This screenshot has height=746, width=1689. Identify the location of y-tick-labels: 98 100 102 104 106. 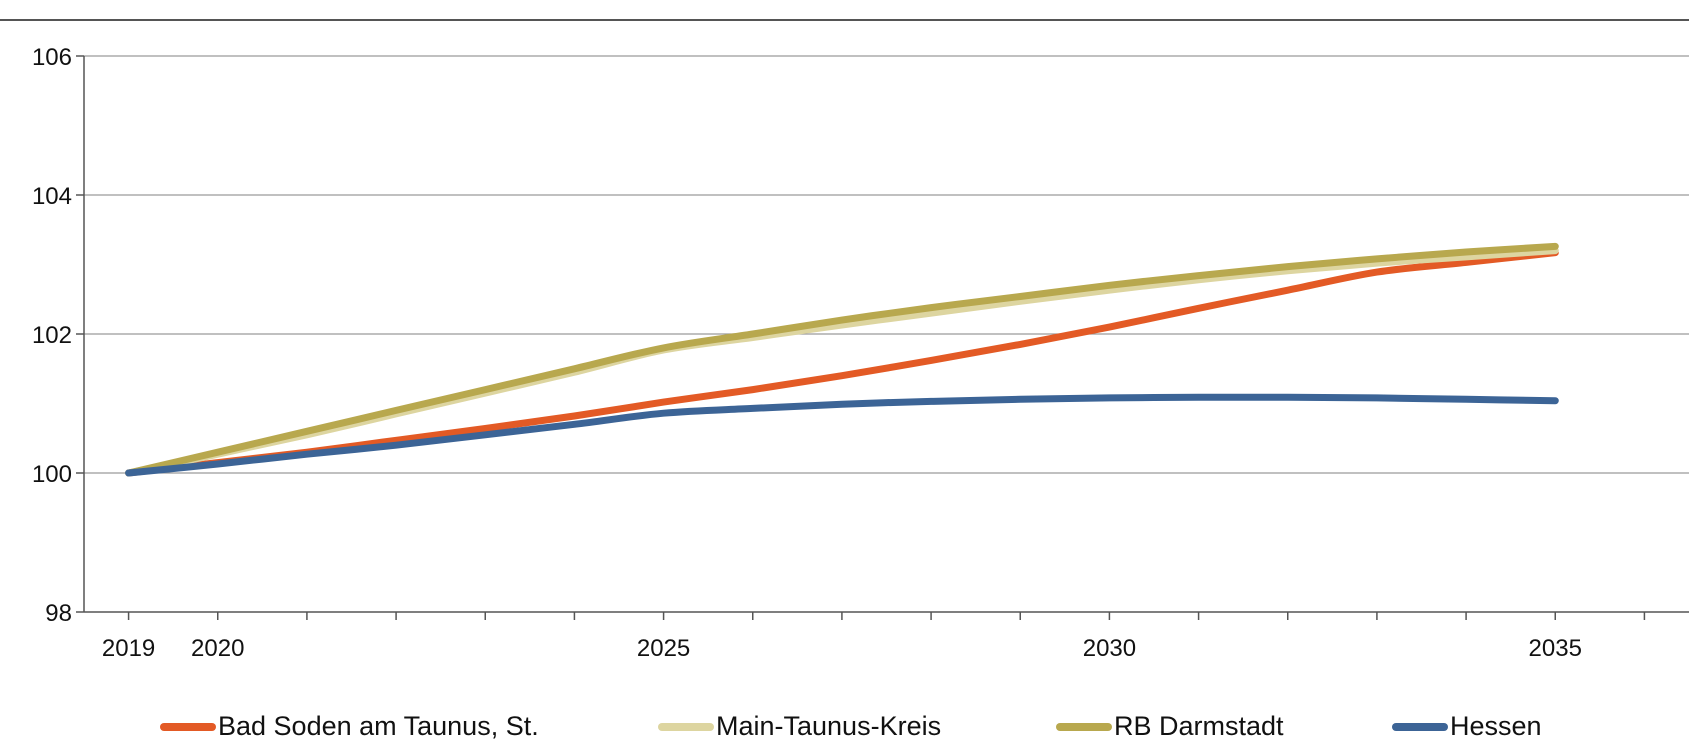
(52, 335).